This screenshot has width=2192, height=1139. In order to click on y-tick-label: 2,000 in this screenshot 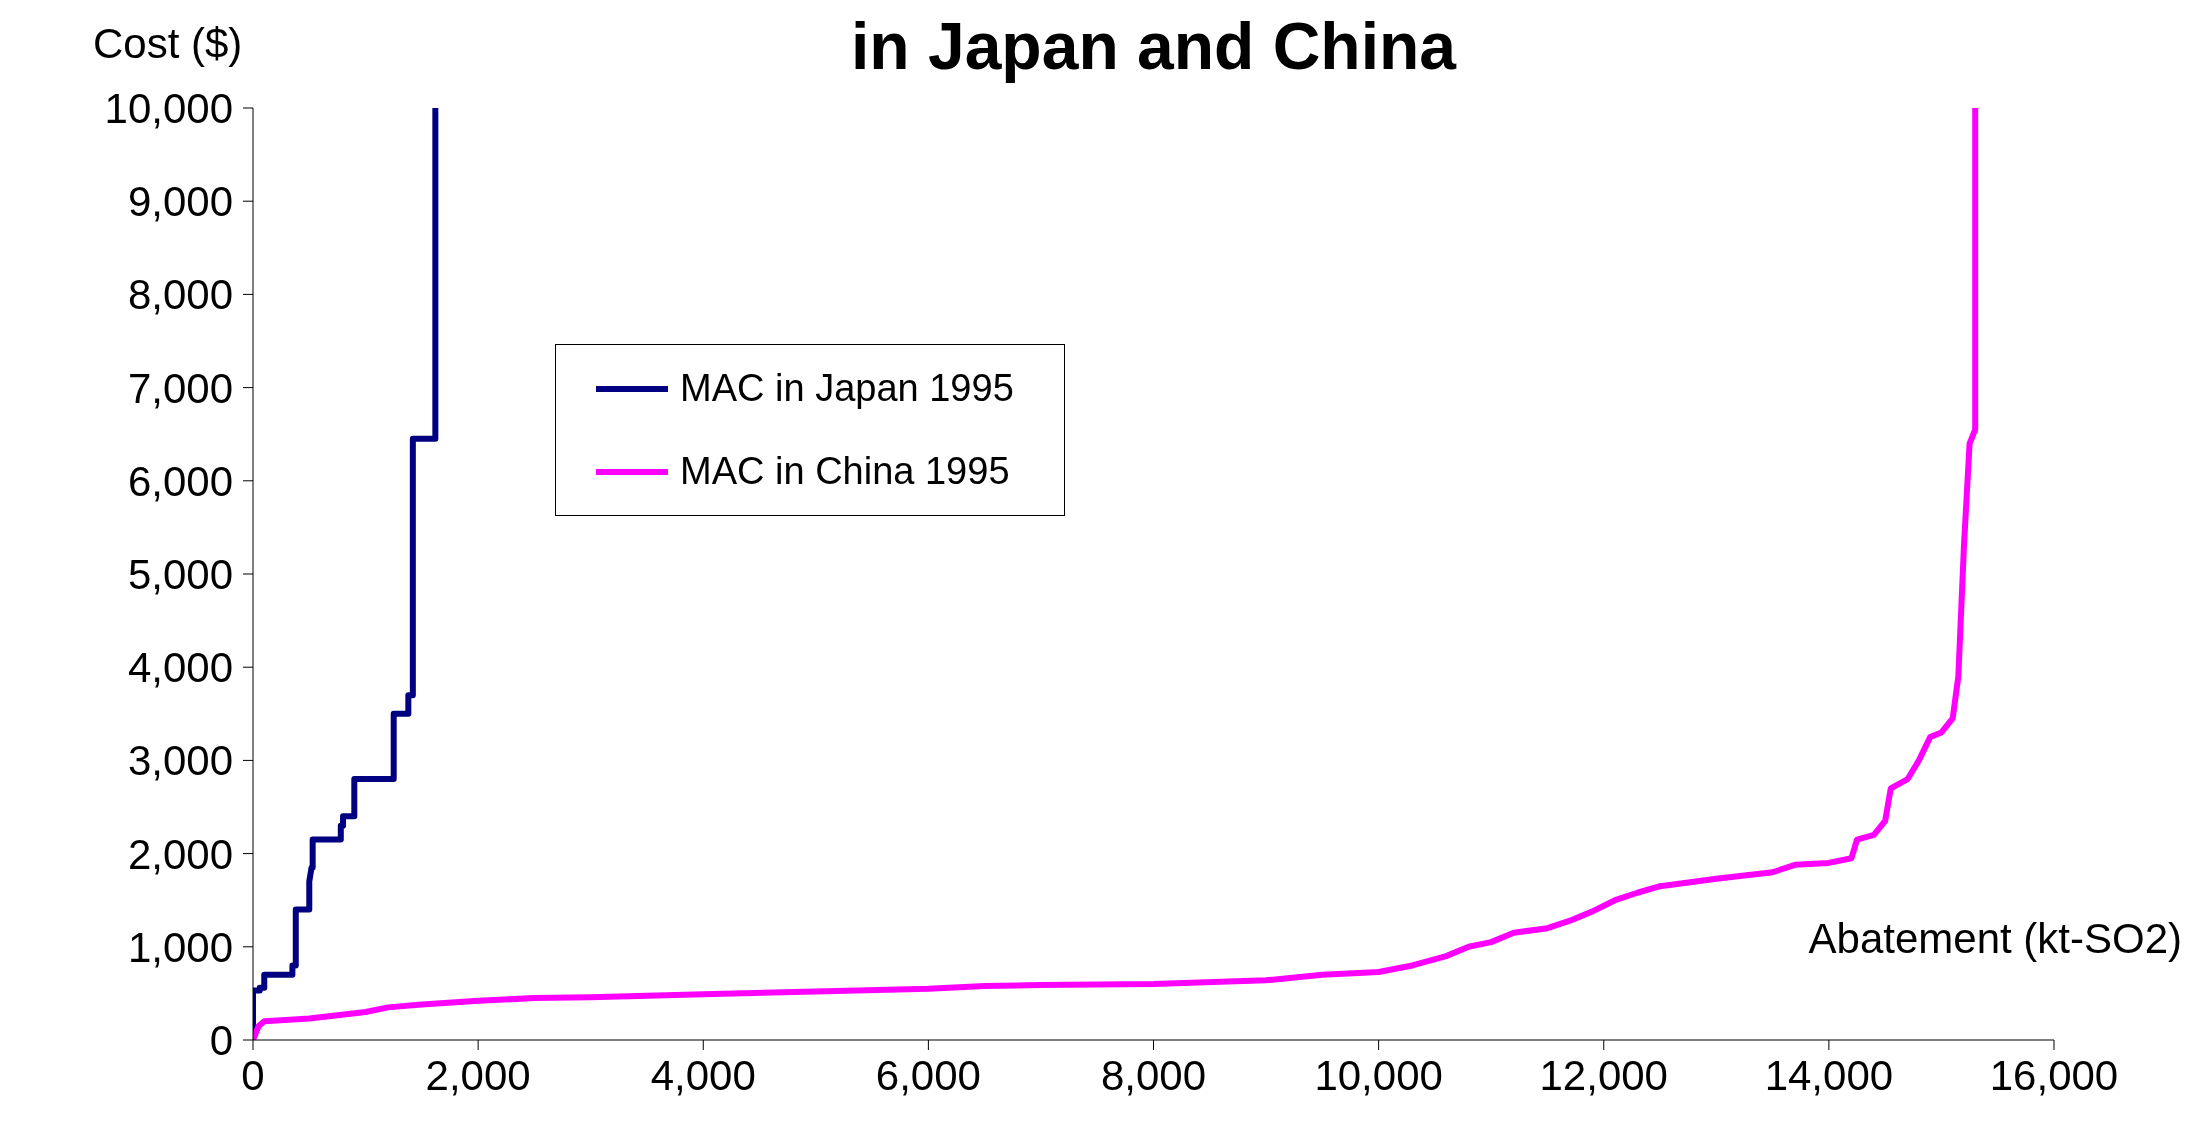, I will do `click(180, 854)`.